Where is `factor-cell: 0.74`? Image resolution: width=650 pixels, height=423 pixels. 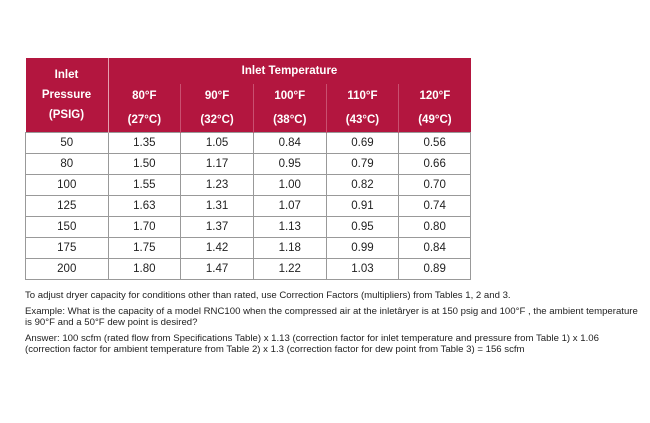 factor-cell: 0.74 is located at coordinates (434, 206).